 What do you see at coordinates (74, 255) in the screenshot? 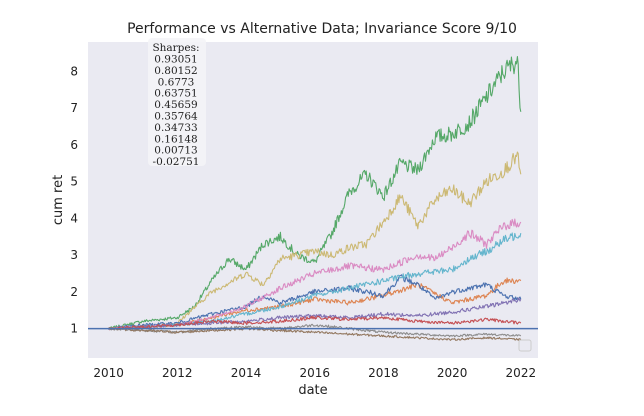
I see `y-tick-label: 3` at bounding box center [74, 255].